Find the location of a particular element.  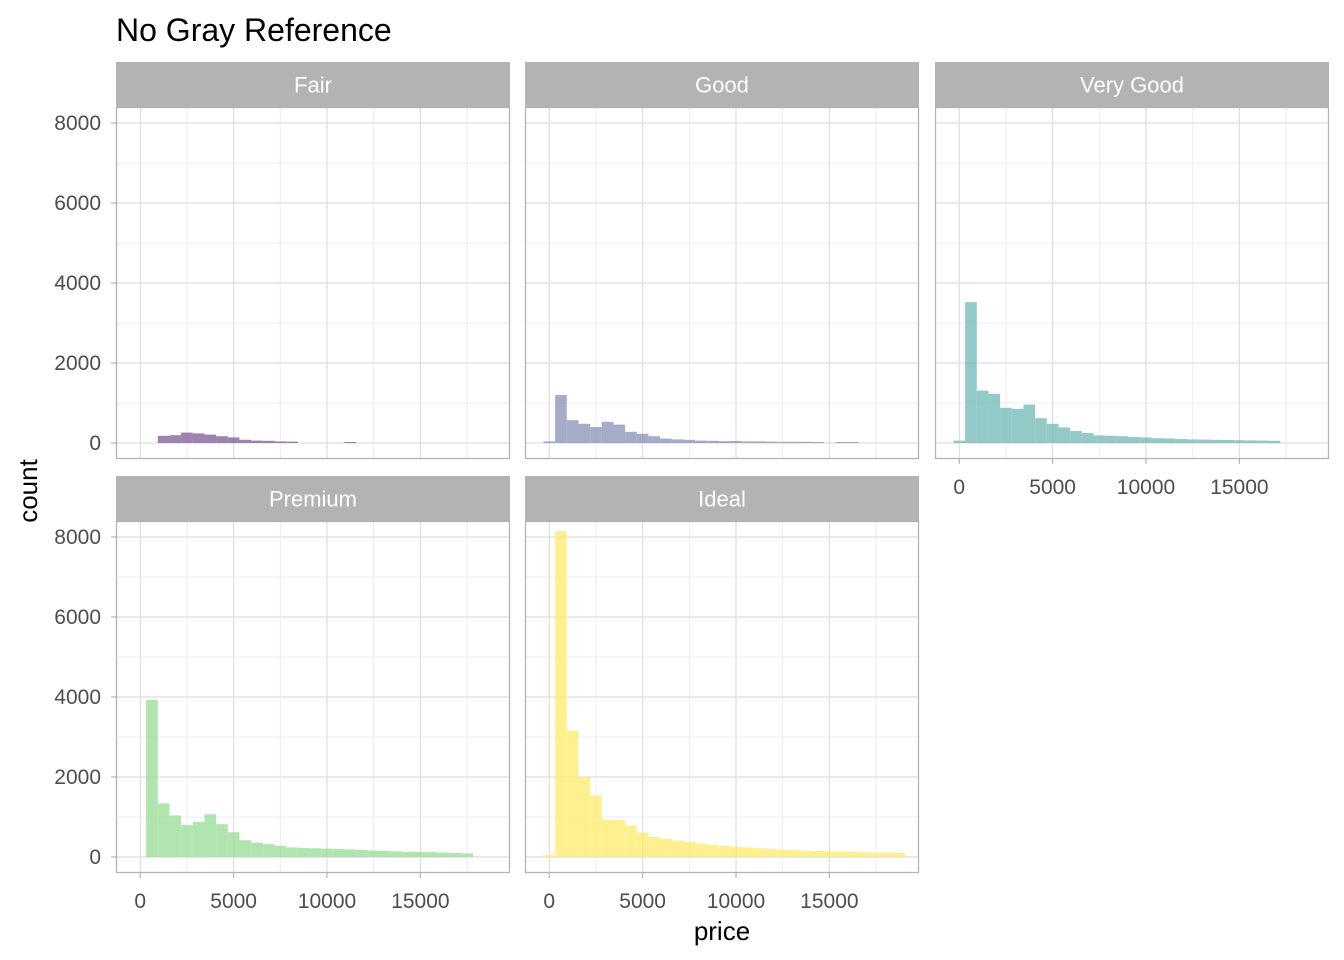

x-axis-title: price is located at coordinates (722, 931).